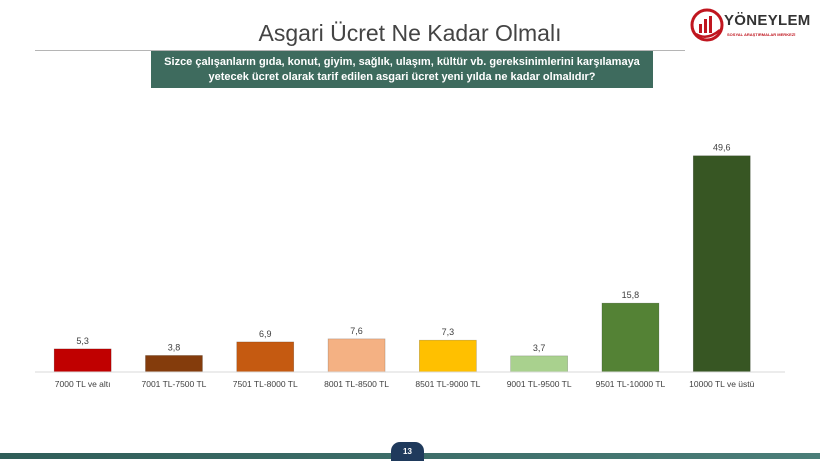 The height and width of the screenshot is (461, 820). I want to click on category-label-3: 8001 TL-8500 TL, so click(356, 384).